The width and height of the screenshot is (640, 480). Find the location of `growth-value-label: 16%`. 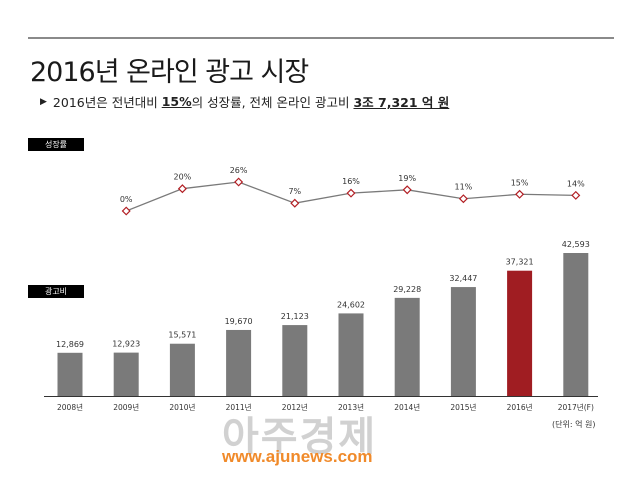

growth-value-label: 16% is located at coordinates (351, 181).